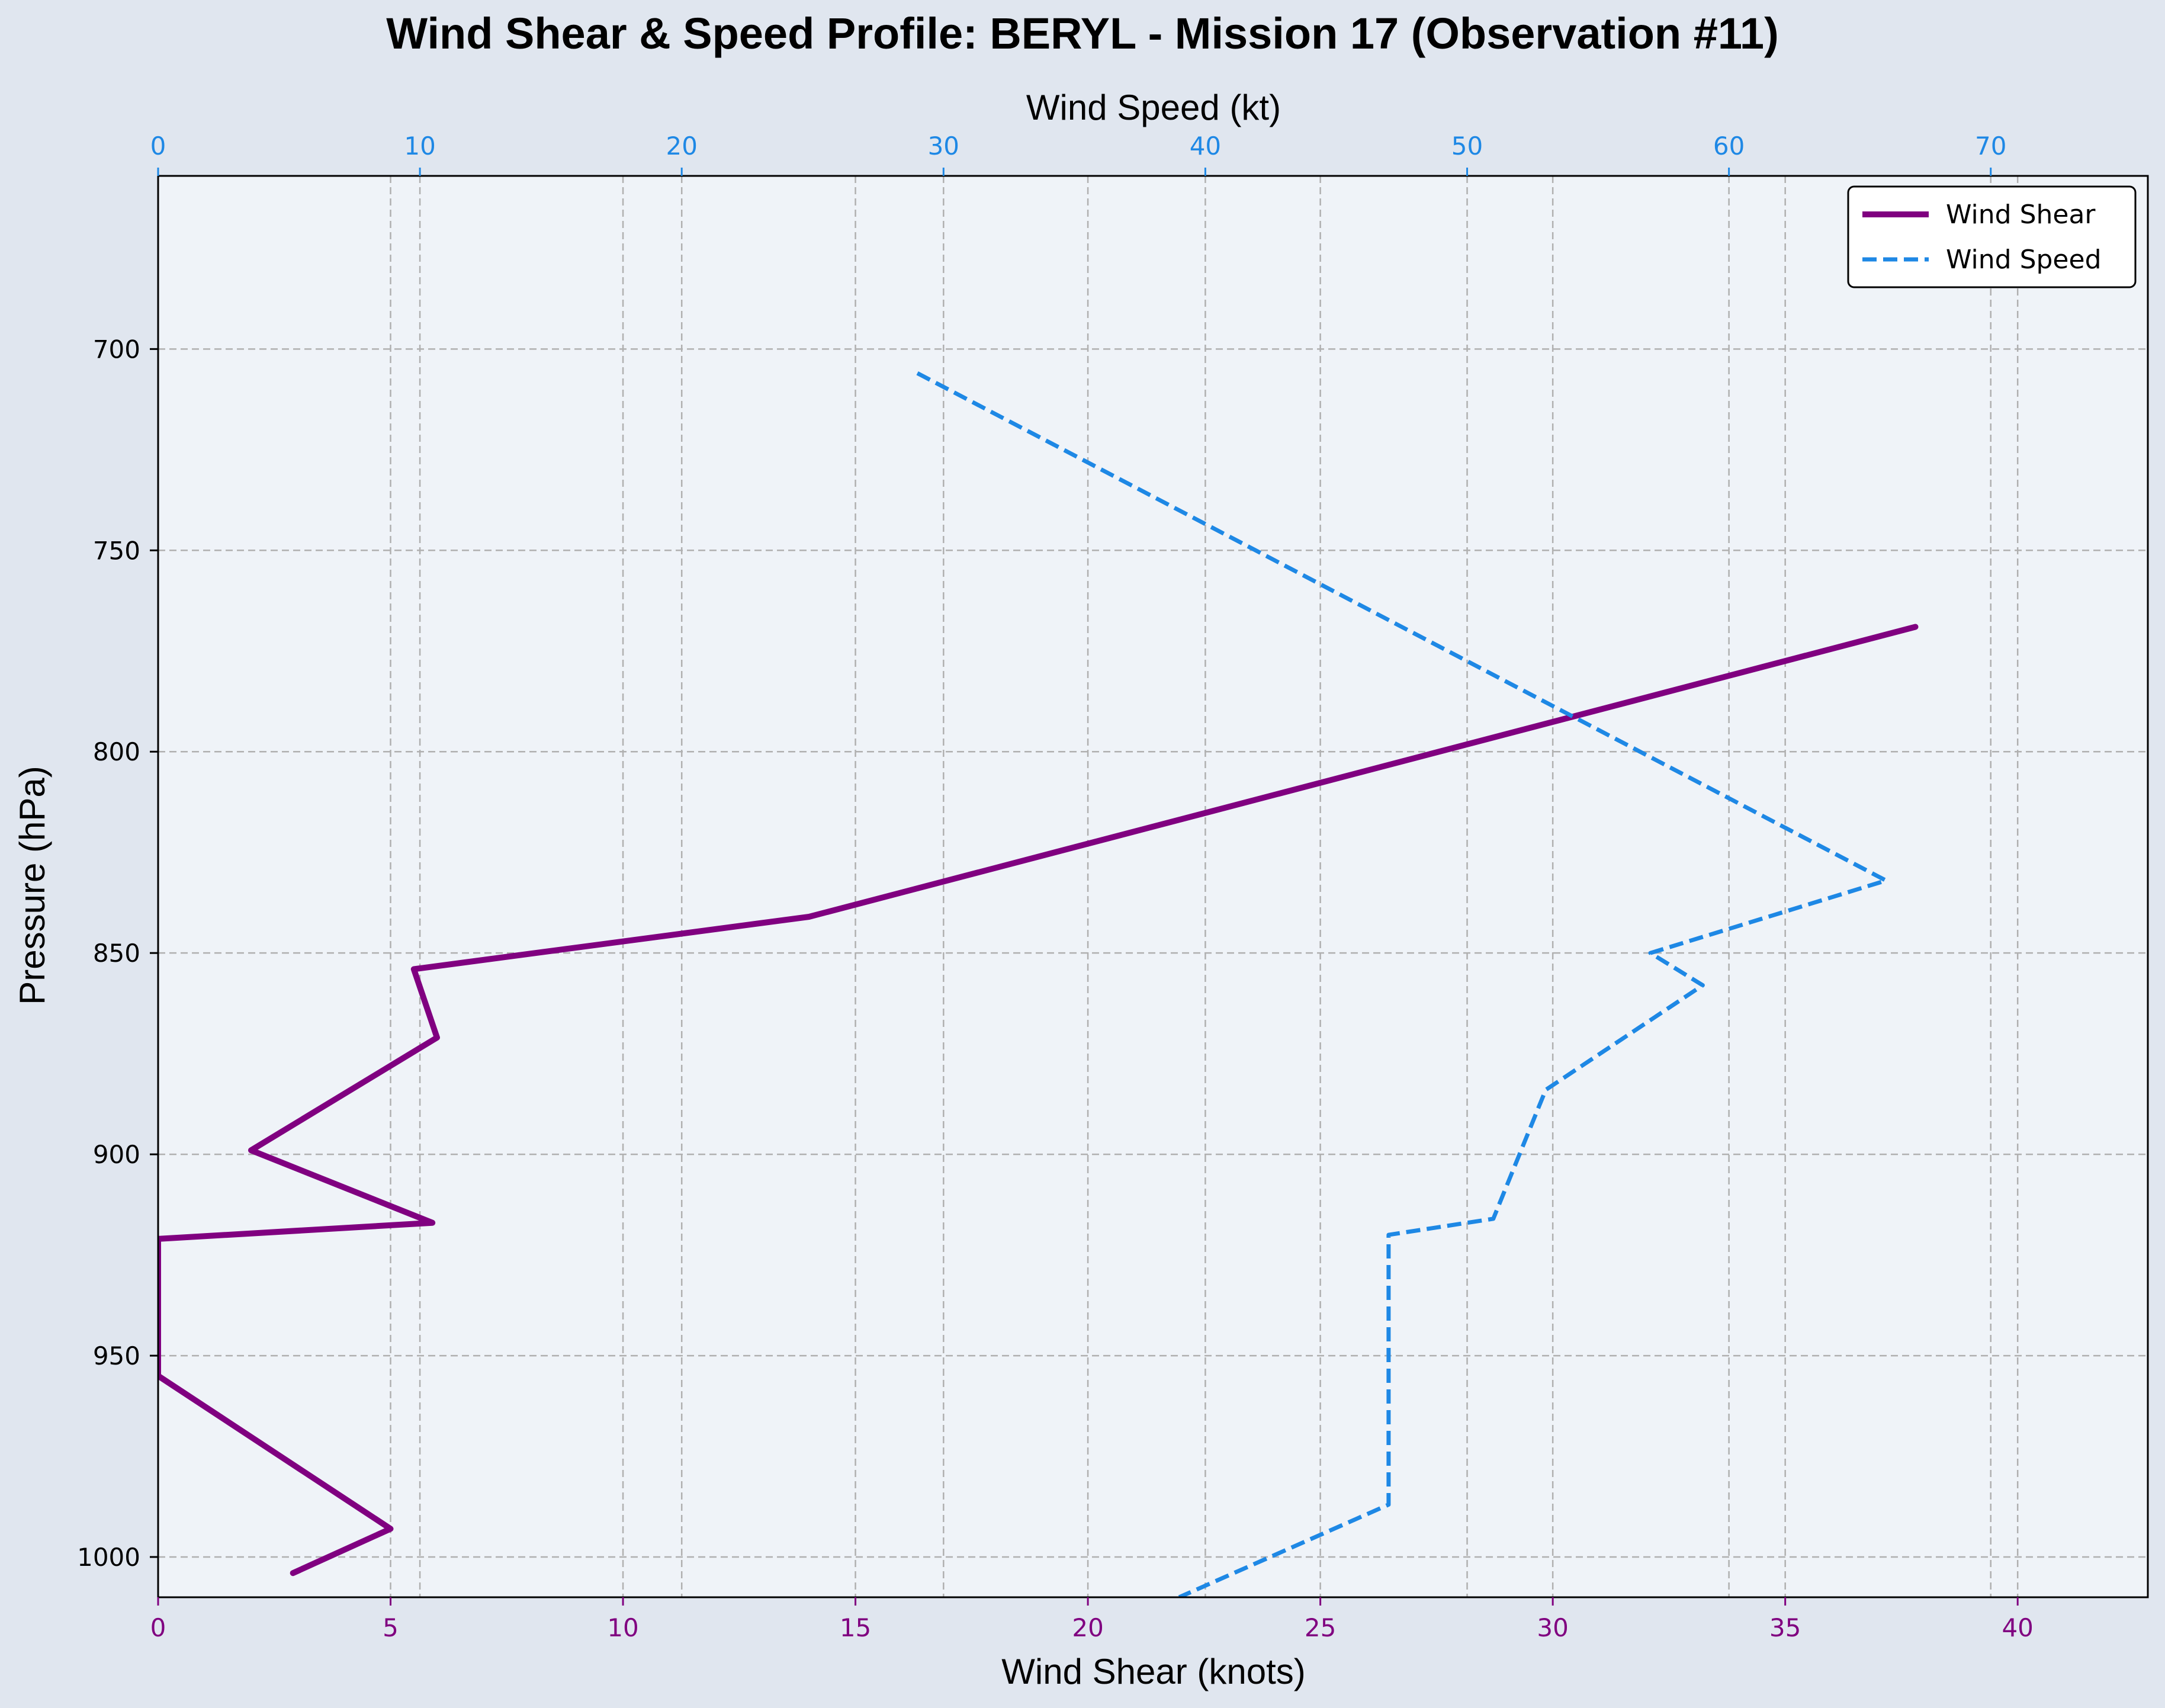  What do you see at coordinates (944, 145) in the screenshot?
I see `top-axis-tick-label: 30` at bounding box center [944, 145].